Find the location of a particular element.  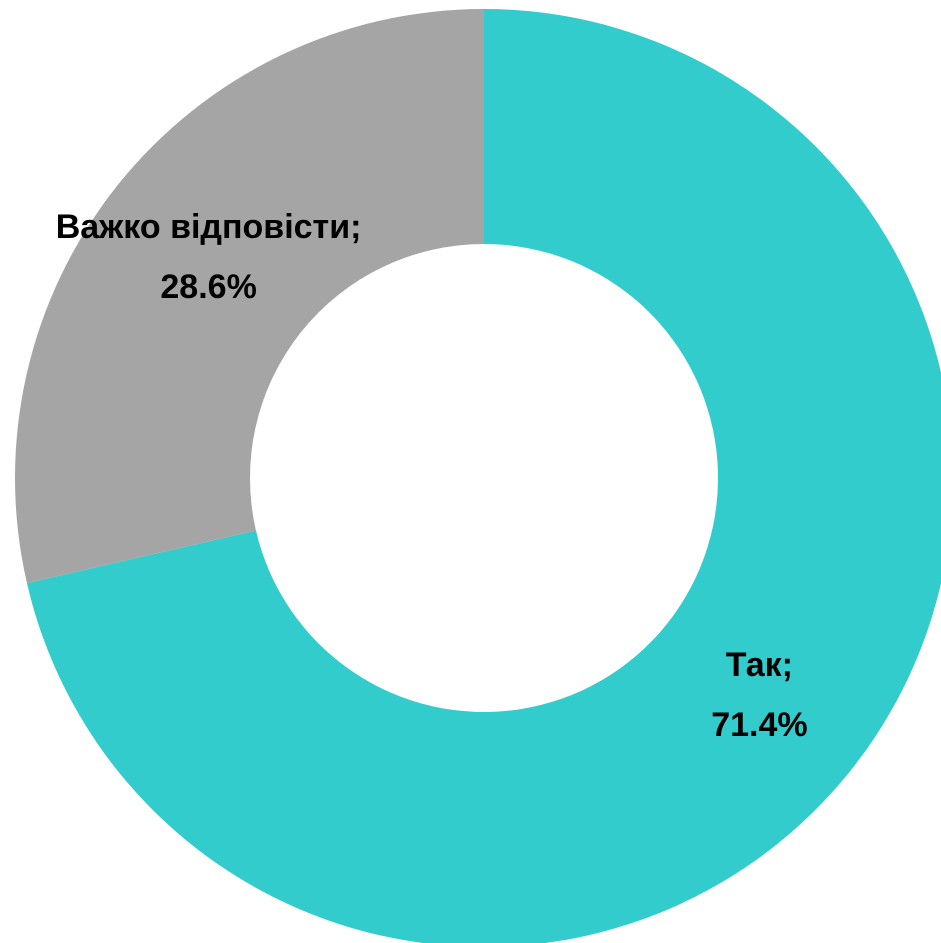

data-label: Так; 71.4% is located at coordinates (759, 695).